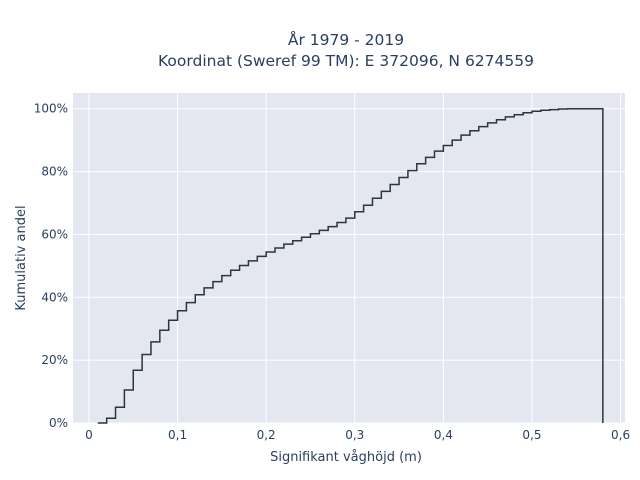  Describe the element at coordinates (54, 172) in the screenshot. I see `y-tick-label: 80%` at that location.